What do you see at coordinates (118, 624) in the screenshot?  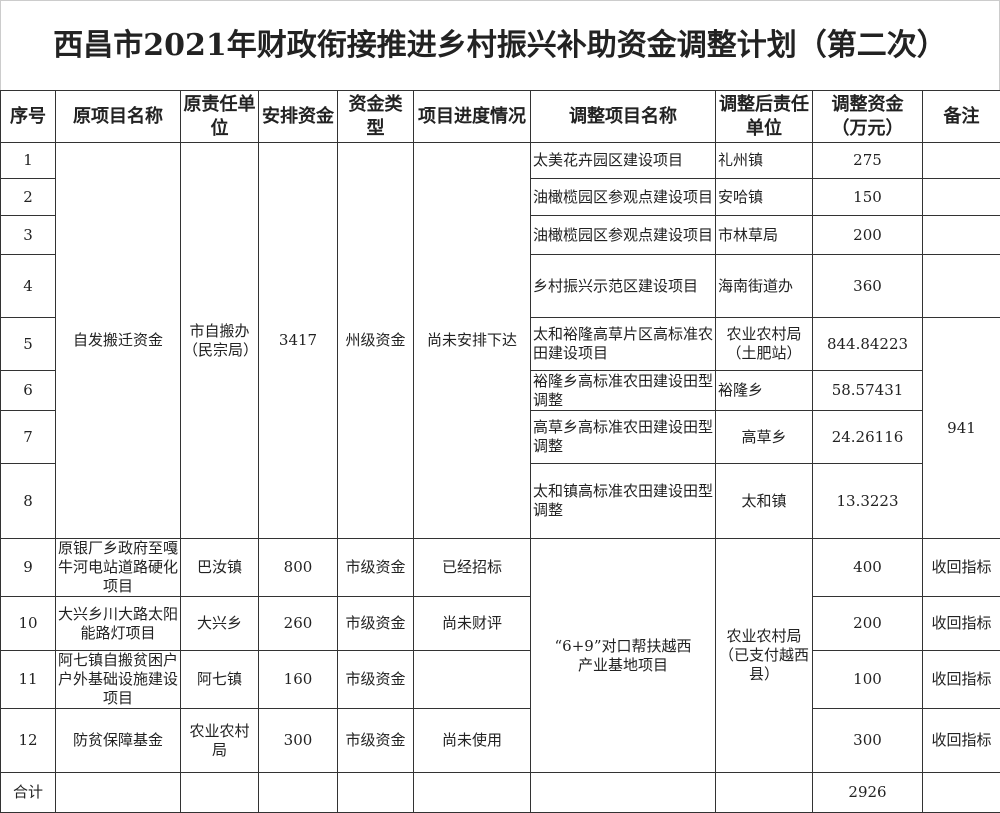 I see `original-project-name: 大兴乡川大路太阳能路灯项目` at bounding box center [118, 624].